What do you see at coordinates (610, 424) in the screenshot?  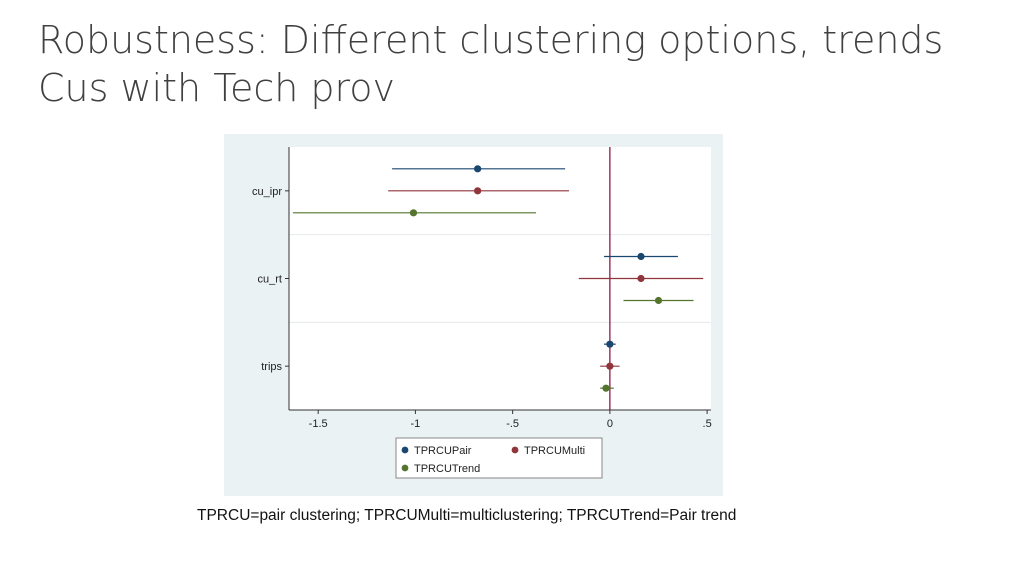 I see `x-tick-label: 0` at bounding box center [610, 424].